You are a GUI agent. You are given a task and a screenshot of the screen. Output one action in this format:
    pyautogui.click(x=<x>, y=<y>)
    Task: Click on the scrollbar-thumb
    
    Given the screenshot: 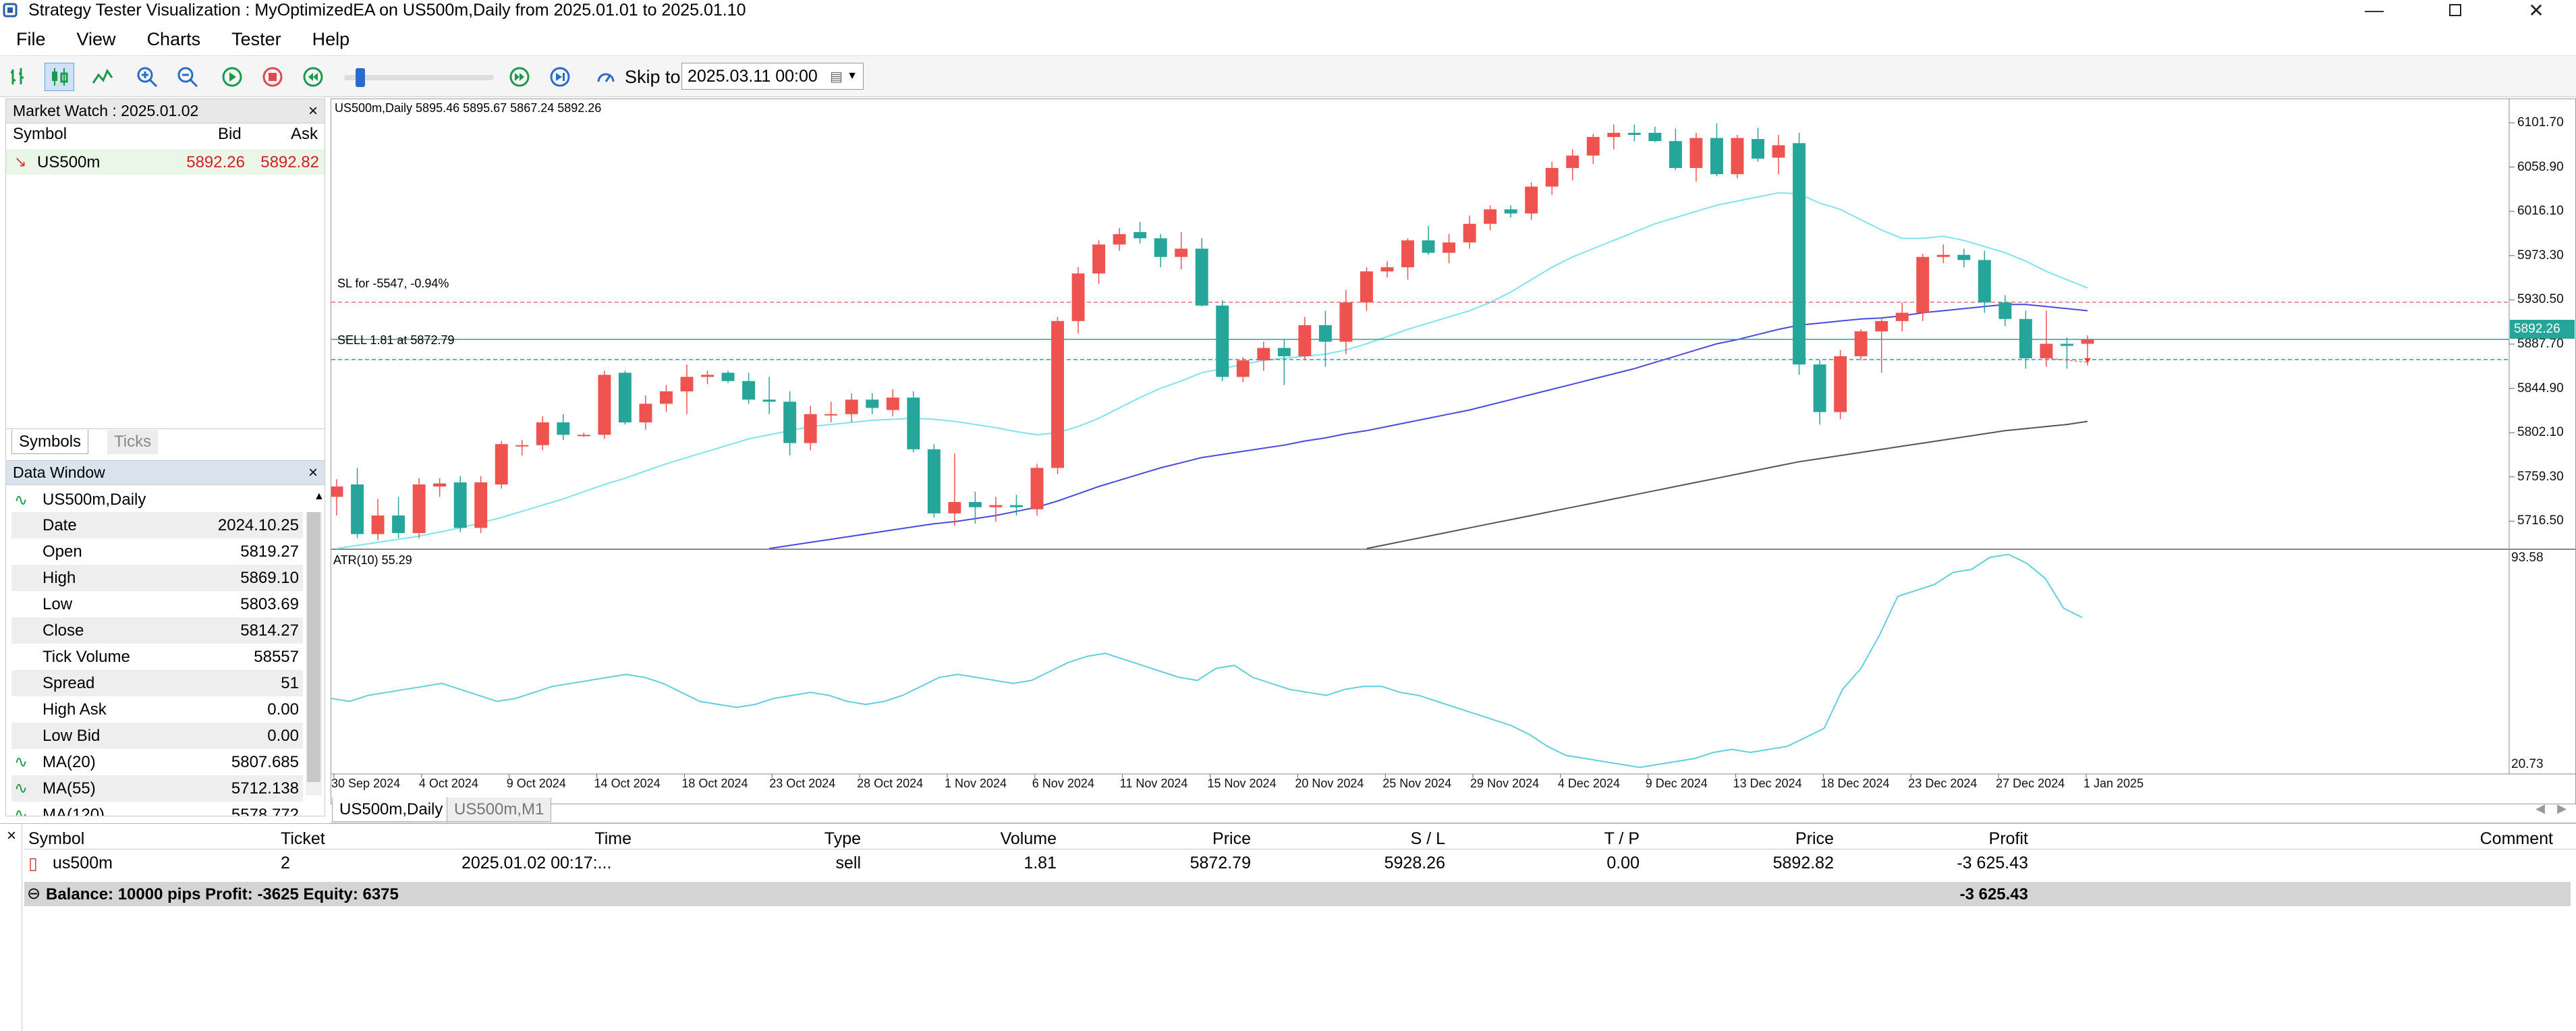 What is the action you would take?
    pyautogui.click(x=313, y=647)
    